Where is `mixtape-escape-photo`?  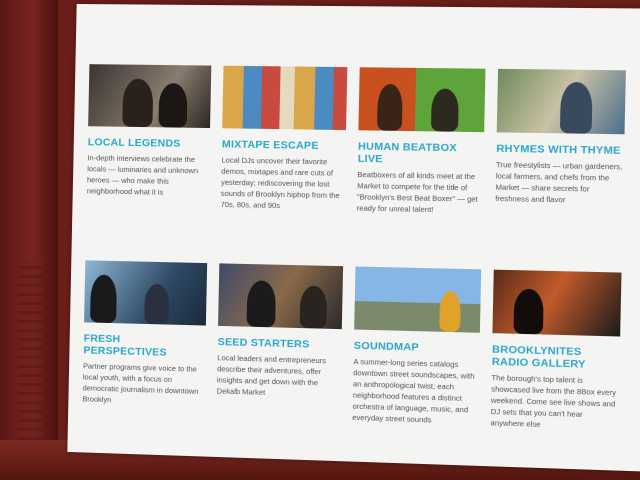
mixtape-escape-photo is located at coordinates (285, 98).